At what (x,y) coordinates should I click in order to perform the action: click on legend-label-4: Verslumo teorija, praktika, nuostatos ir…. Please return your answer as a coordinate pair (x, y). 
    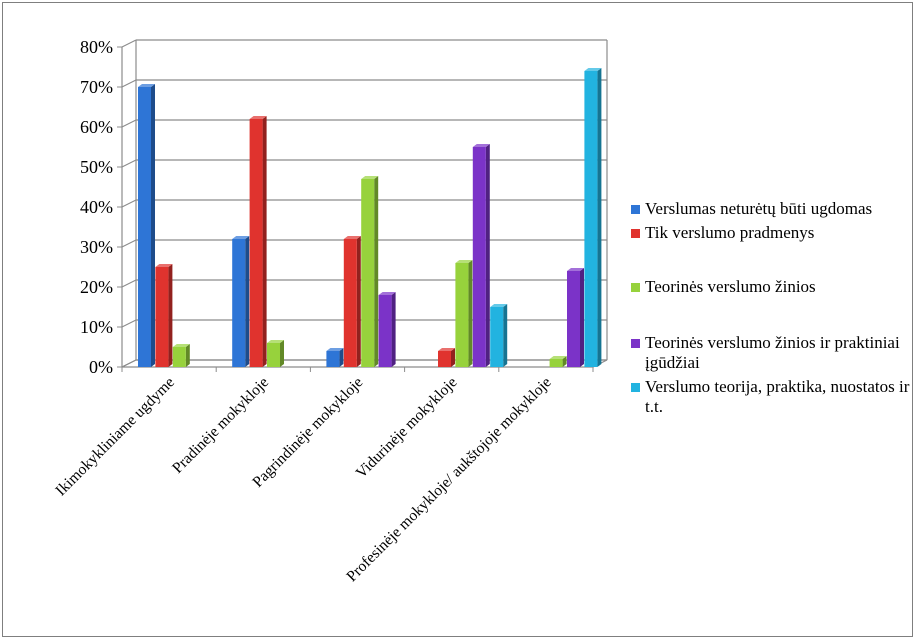
    Looking at the image, I should click on (777, 396).